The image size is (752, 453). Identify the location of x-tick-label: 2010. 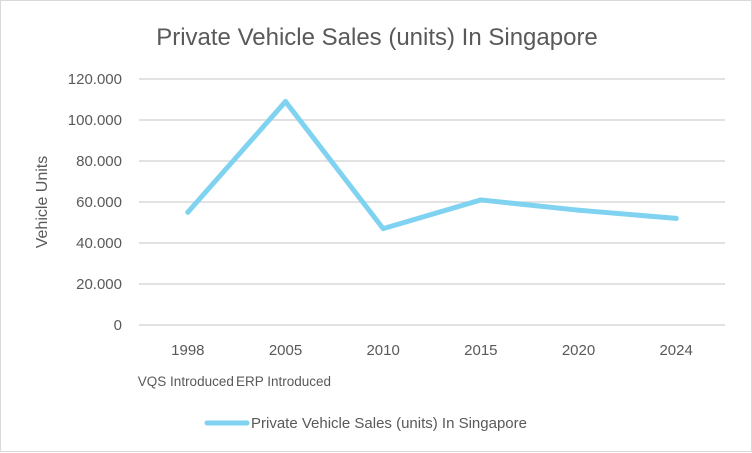
(382, 350).